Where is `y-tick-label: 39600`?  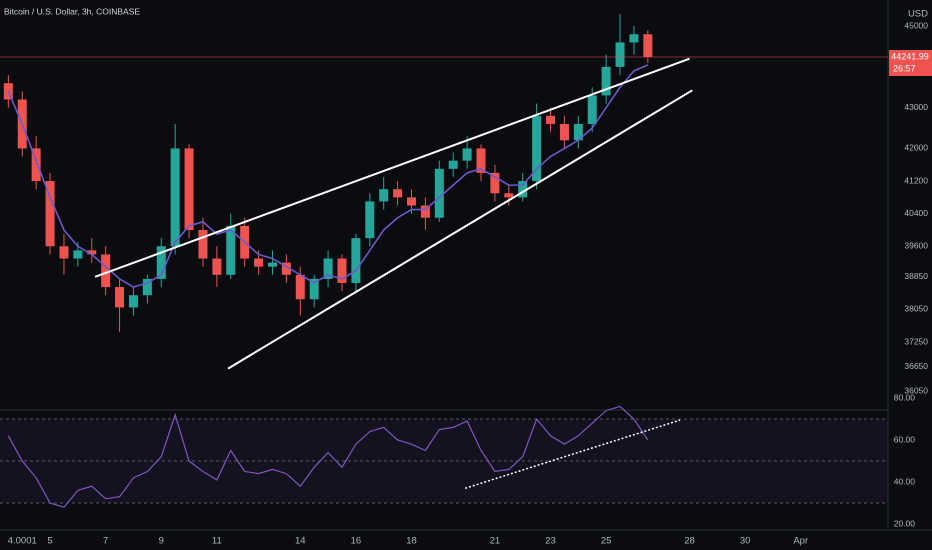
y-tick-label: 39600 is located at coordinates (916, 246).